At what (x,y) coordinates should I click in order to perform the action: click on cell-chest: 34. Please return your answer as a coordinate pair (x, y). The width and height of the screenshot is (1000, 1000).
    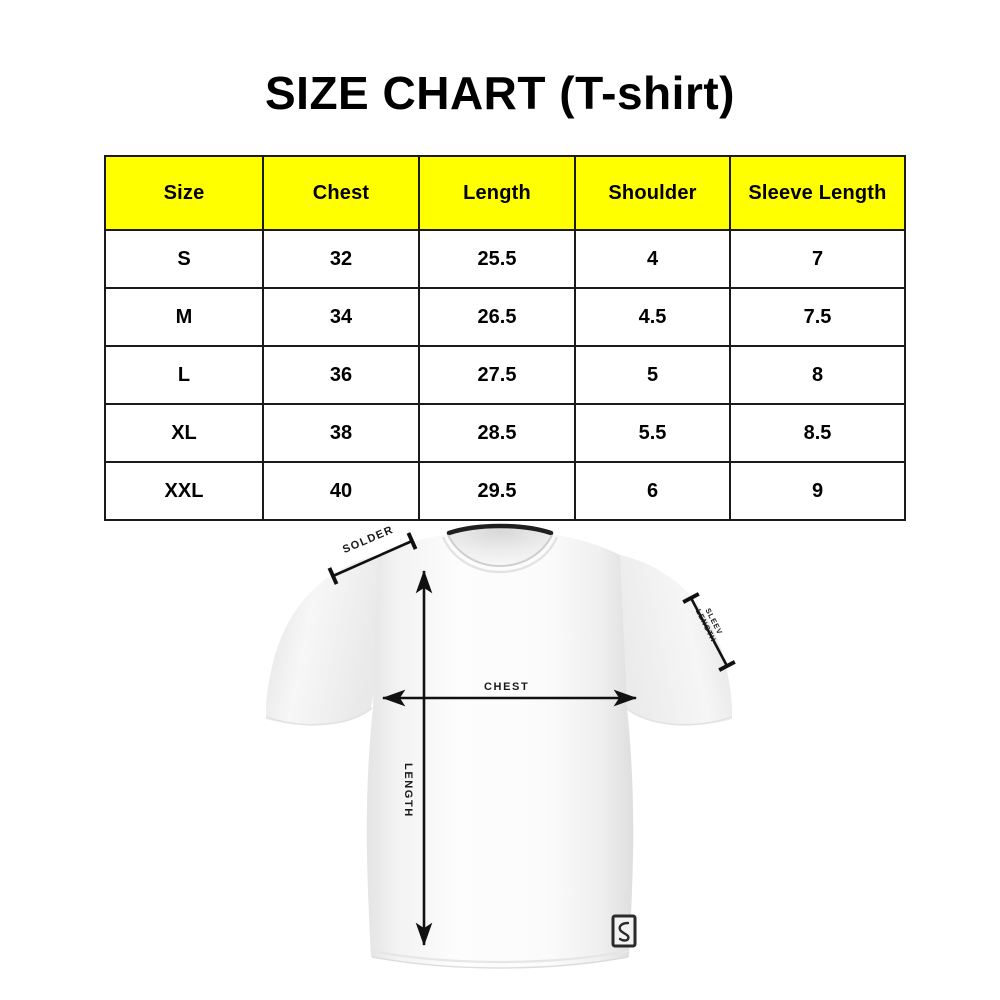
    Looking at the image, I should click on (341, 317).